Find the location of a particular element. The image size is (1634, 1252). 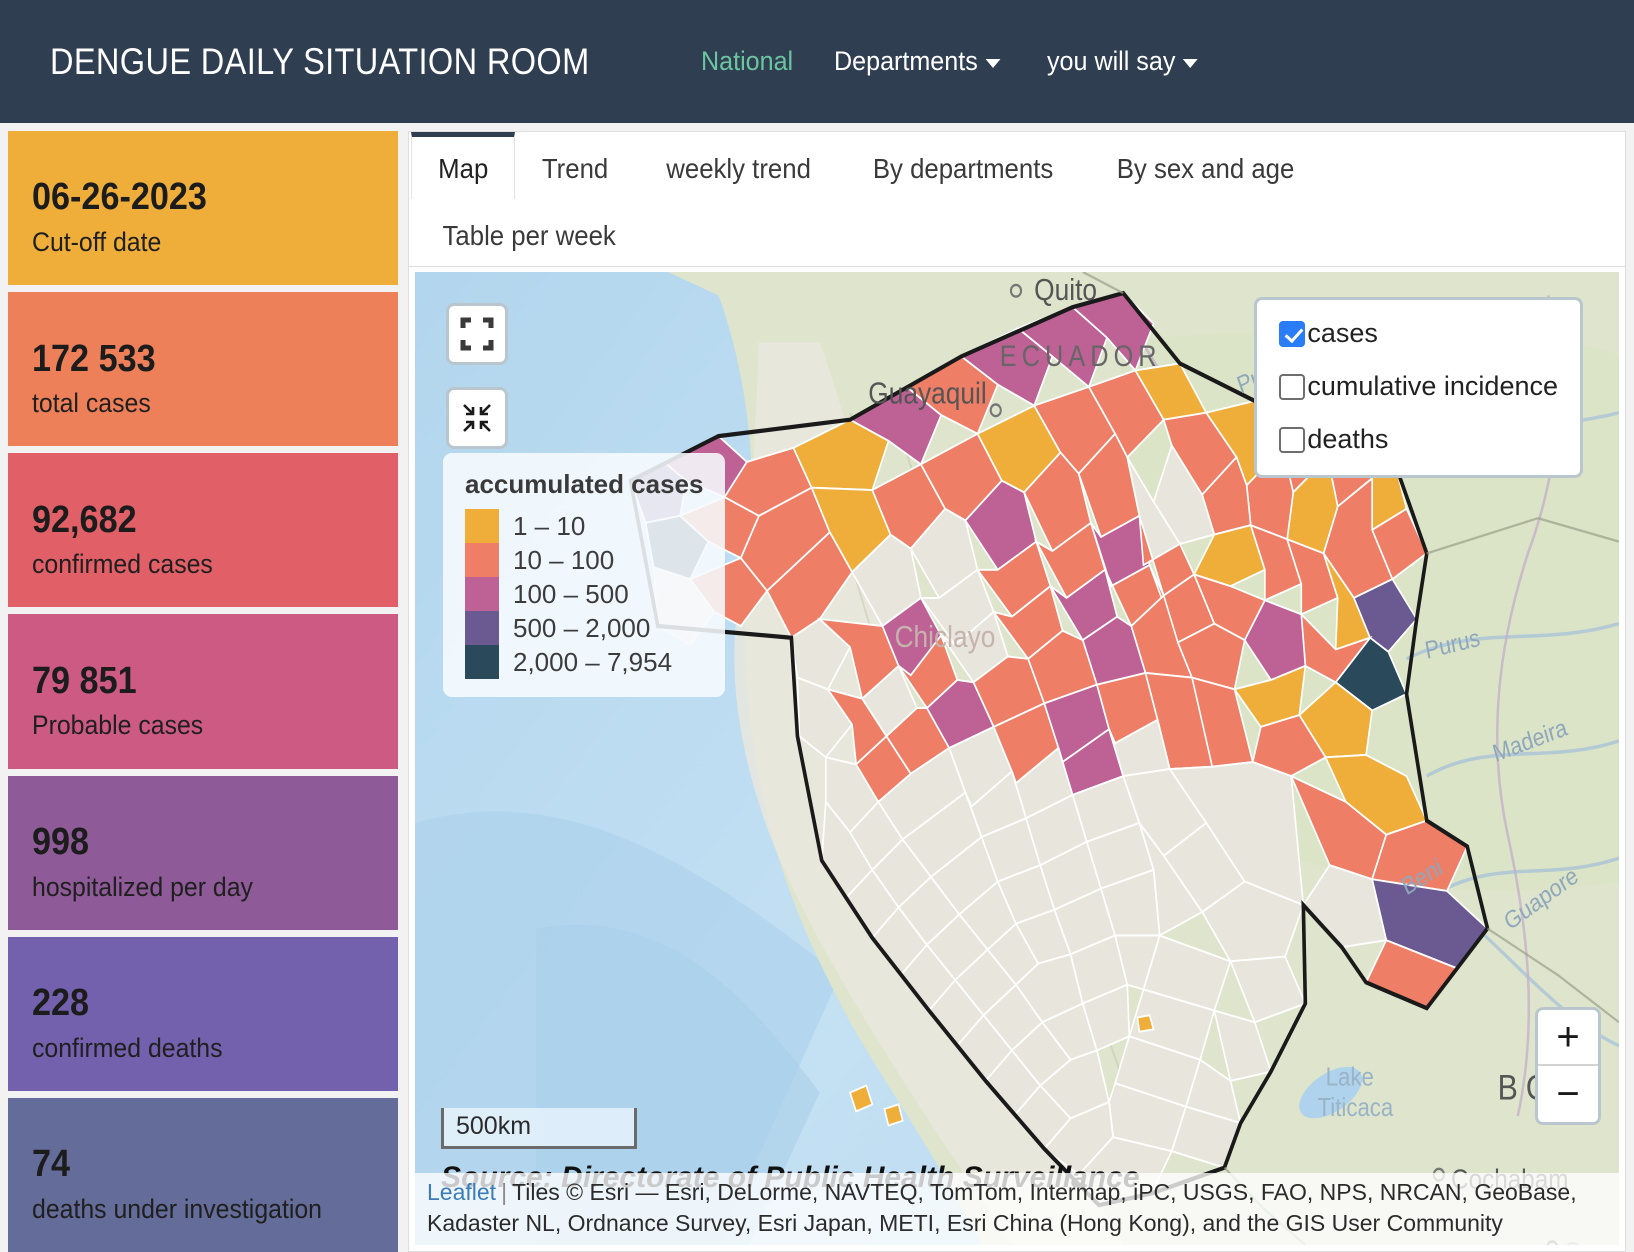

svg-text: Titicaca is located at coordinates (1355, 1108).